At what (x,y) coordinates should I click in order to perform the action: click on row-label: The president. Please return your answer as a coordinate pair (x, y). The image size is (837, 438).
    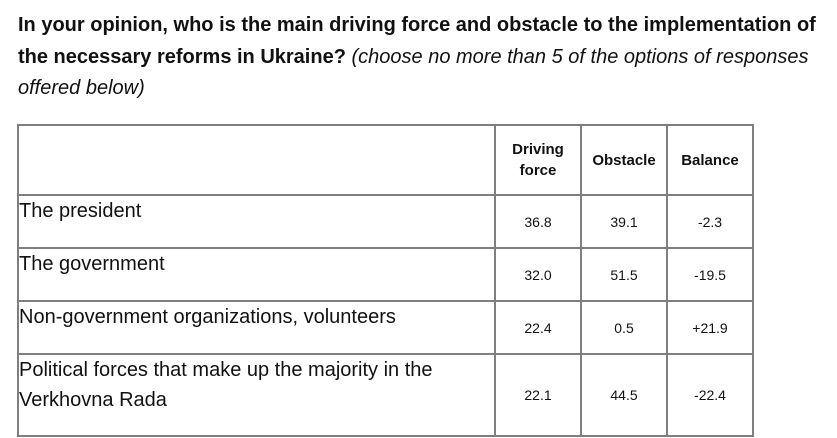
    Looking at the image, I should click on (256, 221).